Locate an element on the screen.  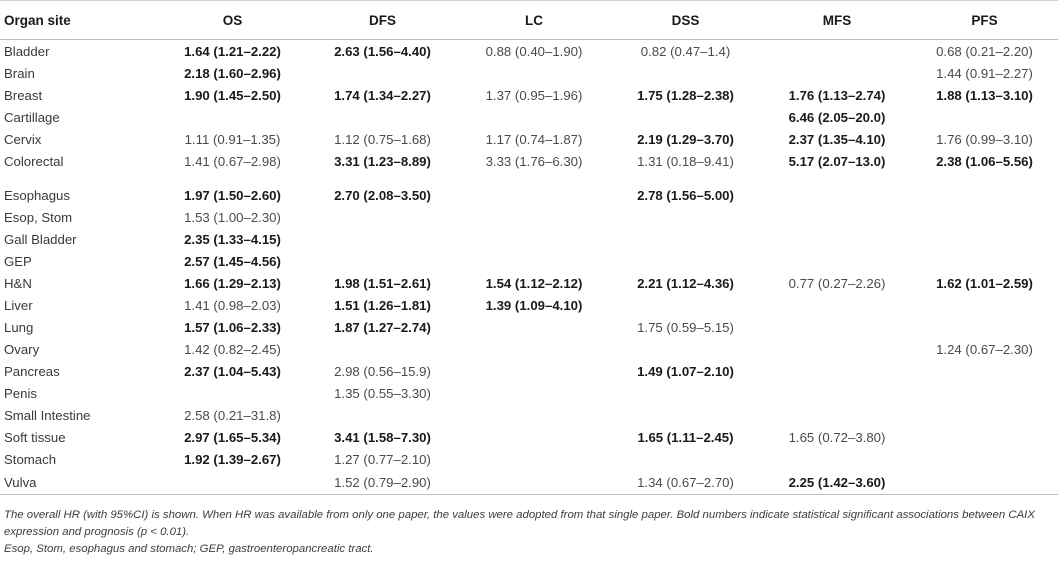
hr-cell: 1.53 (1.00–2.30) is located at coordinates (232, 217).